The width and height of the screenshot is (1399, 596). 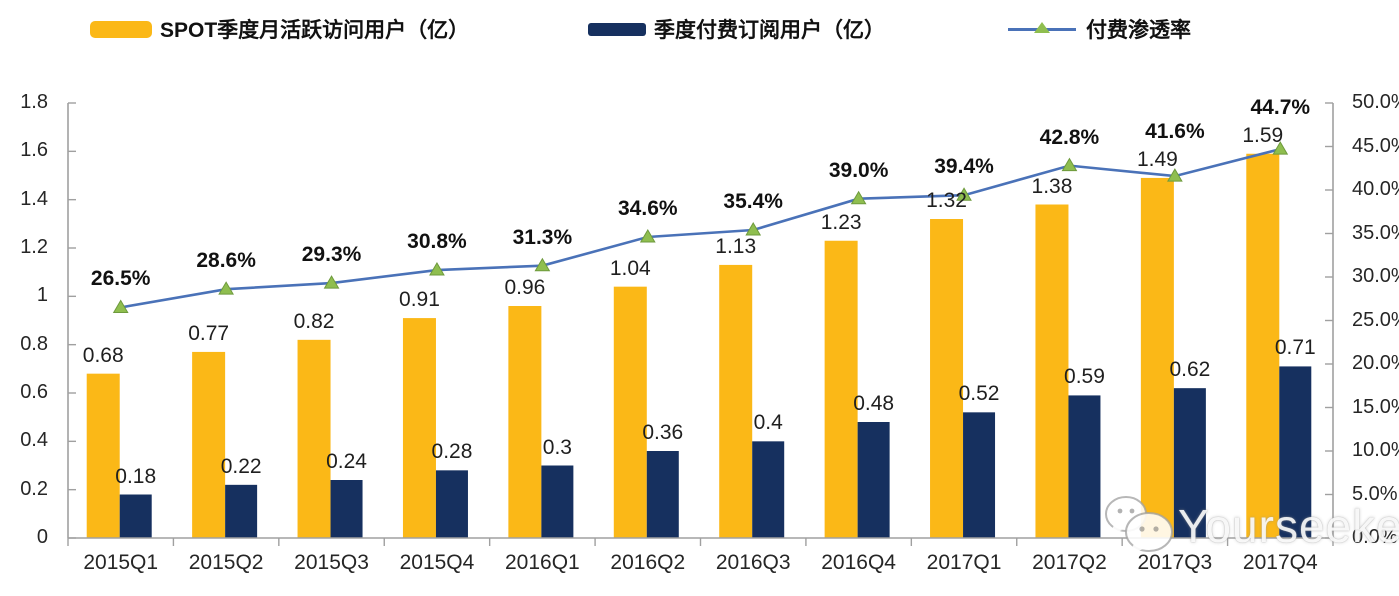 I want to click on triangle-marker-icon, so click(x=1042, y=27).